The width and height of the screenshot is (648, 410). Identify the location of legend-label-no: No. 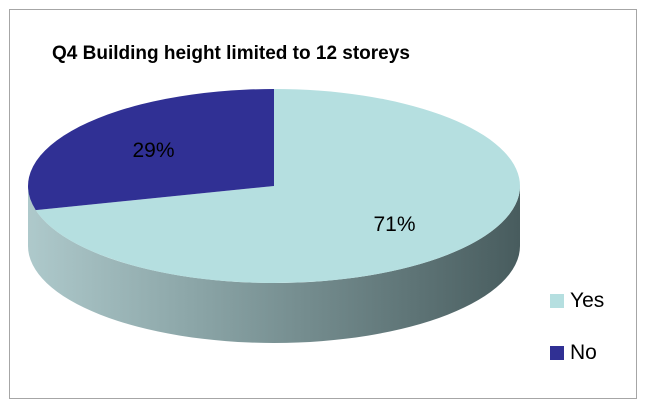
(583, 352).